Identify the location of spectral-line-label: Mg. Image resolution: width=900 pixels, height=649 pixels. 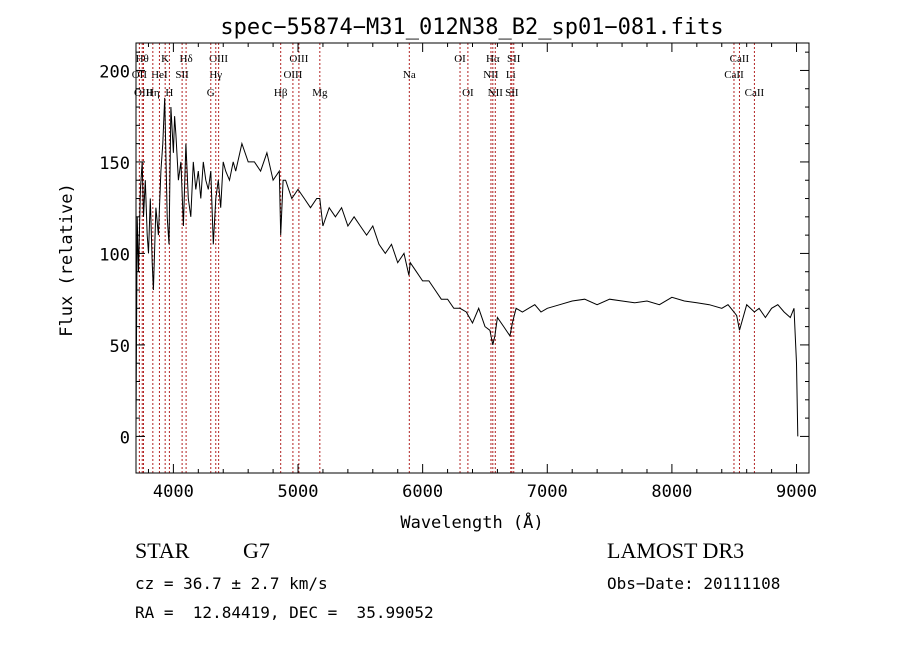
(320, 93).